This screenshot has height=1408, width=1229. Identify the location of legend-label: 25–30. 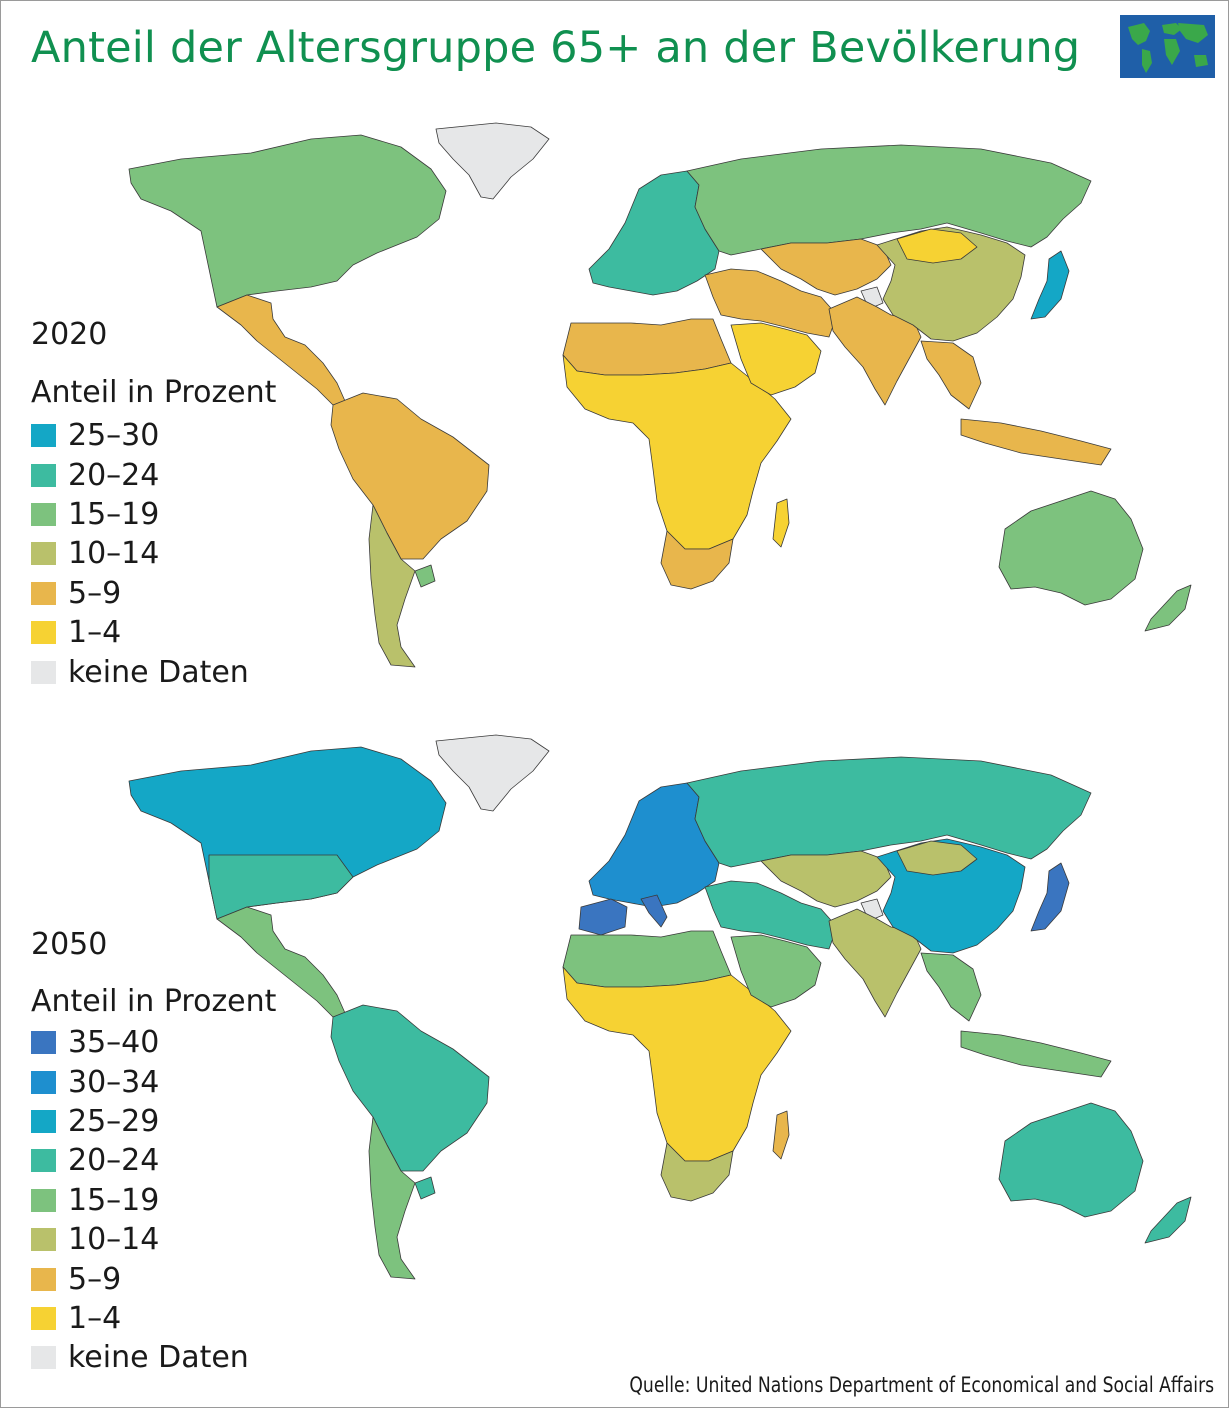
(114, 436).